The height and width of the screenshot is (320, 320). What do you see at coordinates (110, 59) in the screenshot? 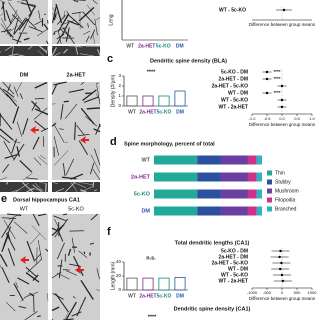
I see `panel-letter: c` at bounding box center [110, 59].